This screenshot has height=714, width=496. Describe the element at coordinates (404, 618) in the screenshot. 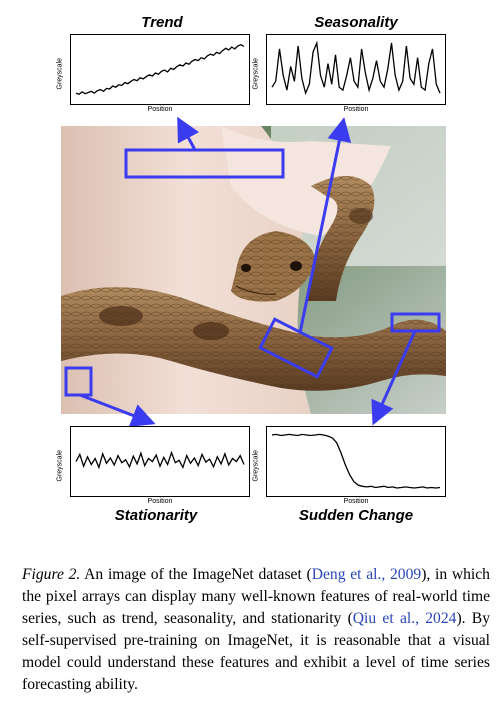

I see `caption-citation-qiu: Qiu et al., 2024` at that location.